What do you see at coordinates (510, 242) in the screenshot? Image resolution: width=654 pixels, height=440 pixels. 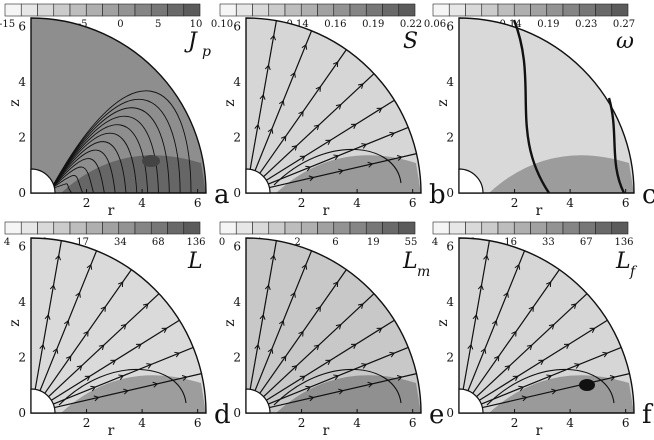 I see `colorbar-tick-label: 16` at bounding box center [510, 242].